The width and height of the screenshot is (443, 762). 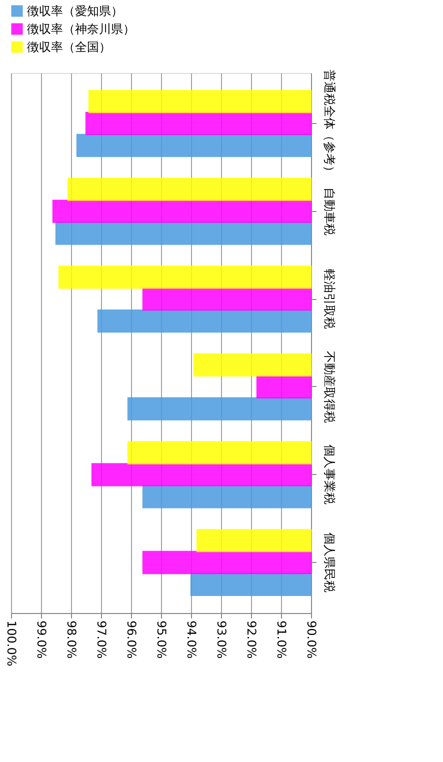 What do you see at coordinates (81, 29) in the screenshot?
I see `legend-label: 徴収率（神奈川県）` at bounding box center [81, 29].